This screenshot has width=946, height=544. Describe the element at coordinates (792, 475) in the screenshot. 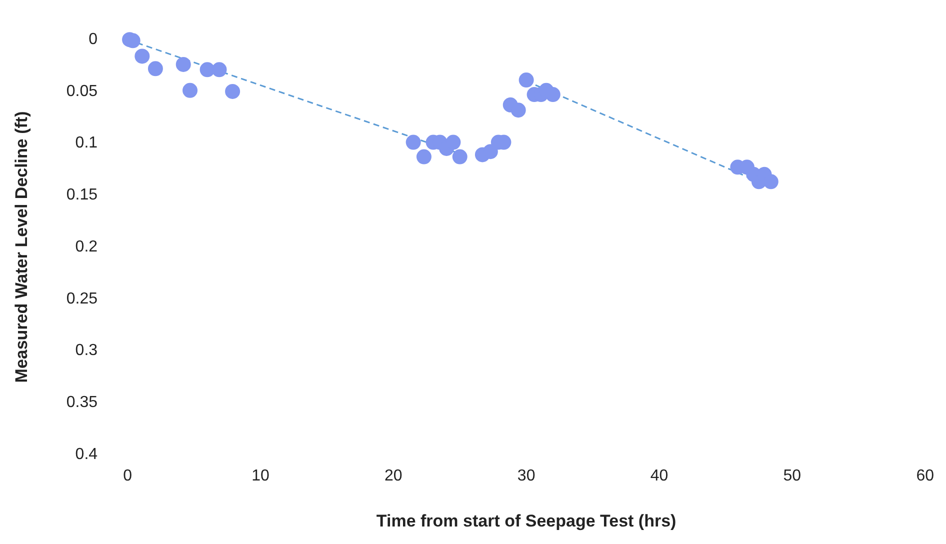

I see `x-tick-label: 50` at that location.